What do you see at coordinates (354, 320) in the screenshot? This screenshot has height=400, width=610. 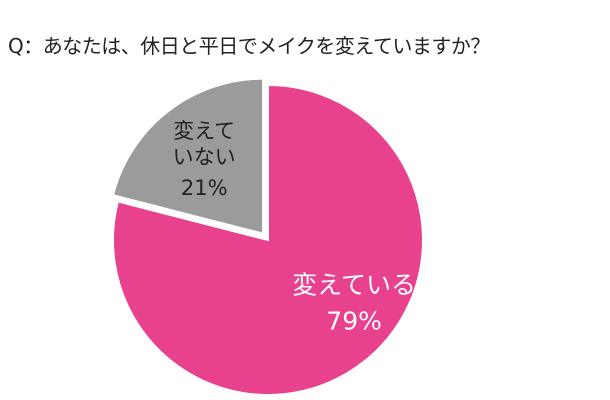 I see `slice-value: 79%` at bounding box center [354, 320].